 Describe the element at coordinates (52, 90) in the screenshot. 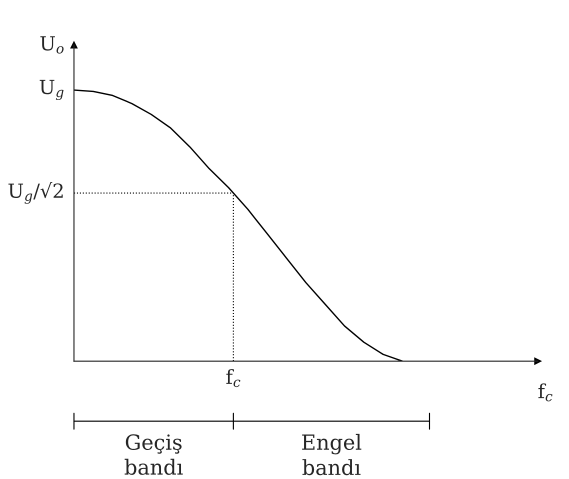

I see `text: U$_{g}$` at that location.